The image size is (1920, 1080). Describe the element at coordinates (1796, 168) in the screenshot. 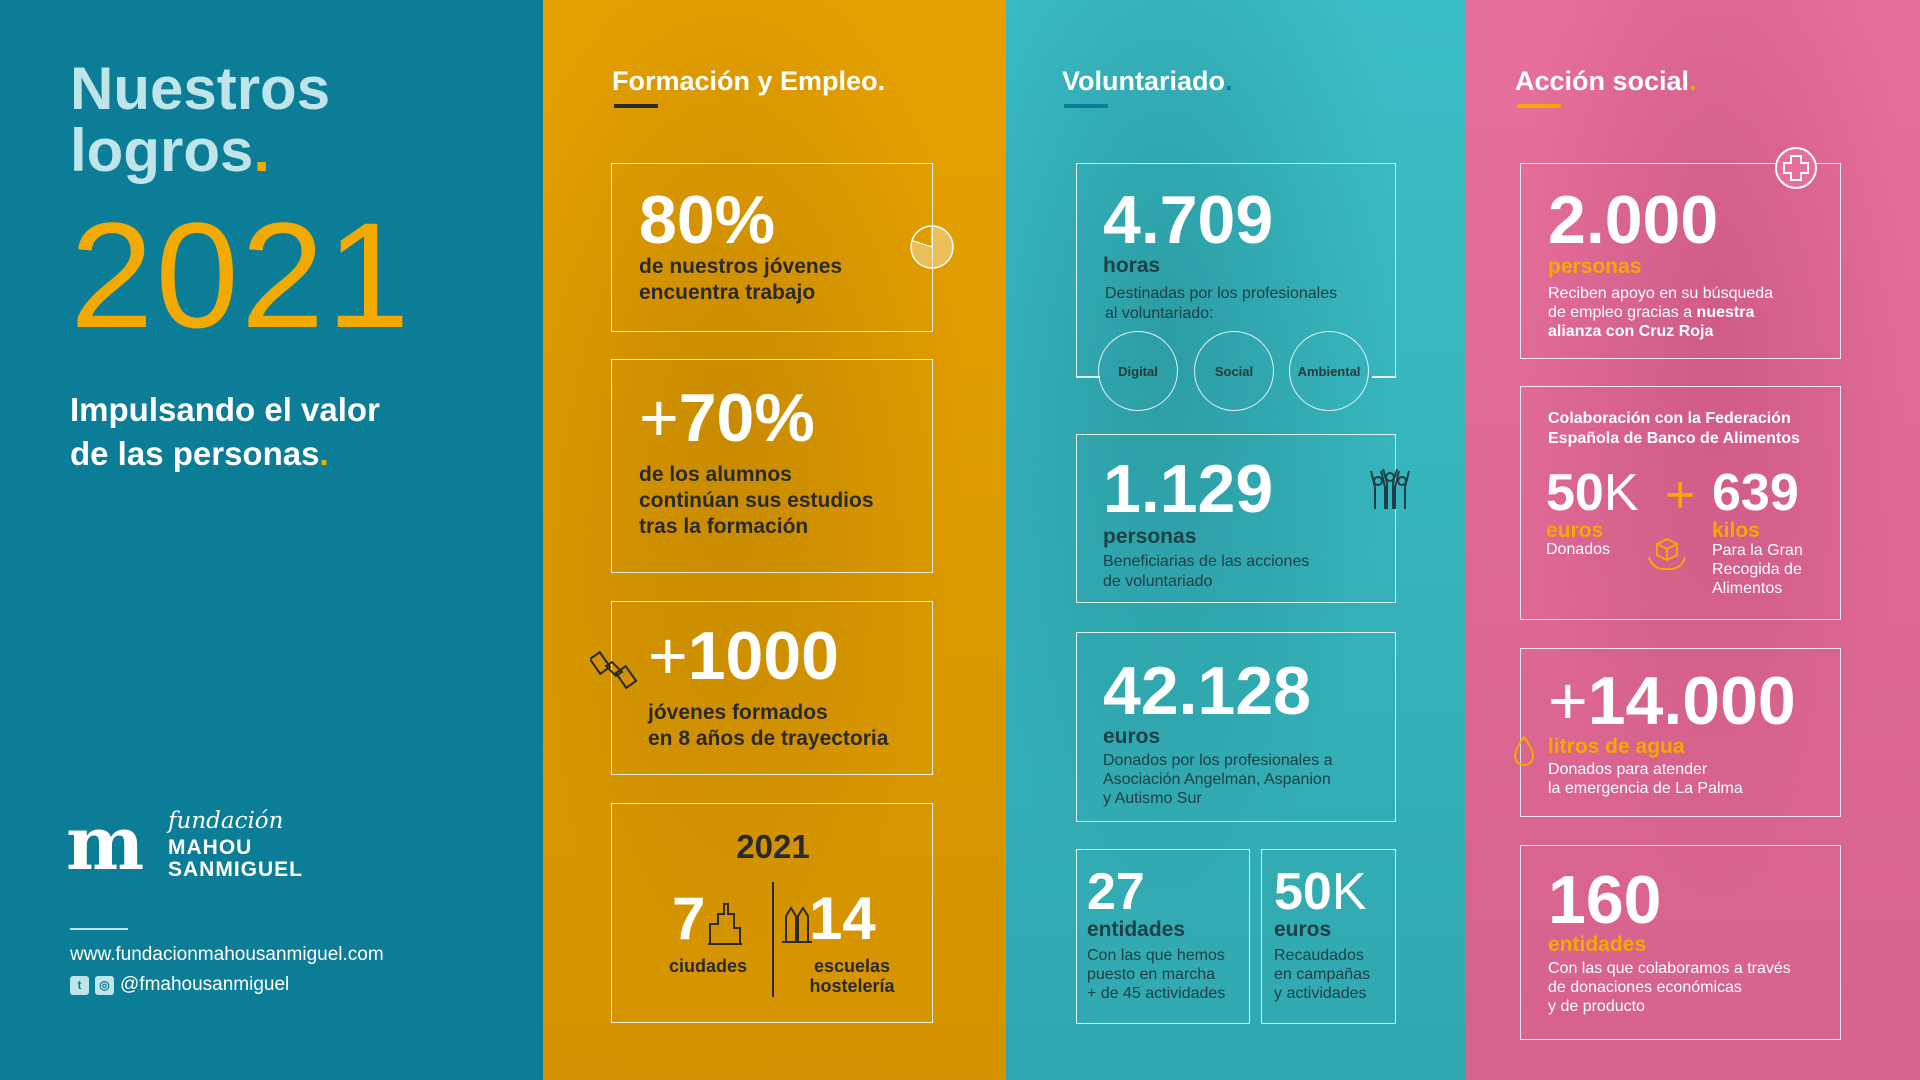

I see `red-cross-icon` at that location.